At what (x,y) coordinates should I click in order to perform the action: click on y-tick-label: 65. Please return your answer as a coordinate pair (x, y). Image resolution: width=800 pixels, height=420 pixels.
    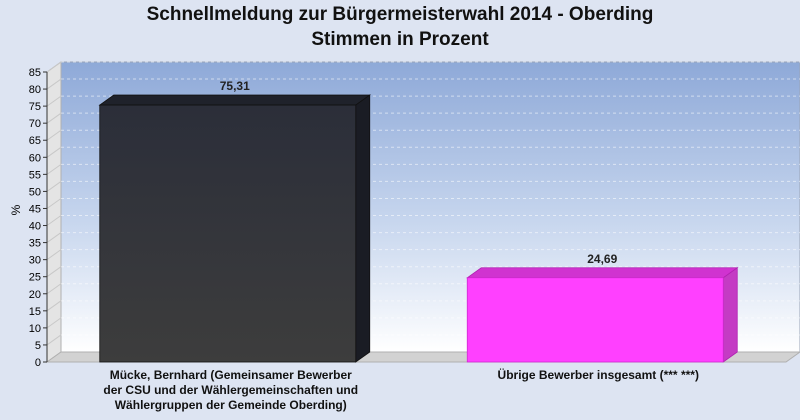
    Looking at the image, I should click on (35, 141).